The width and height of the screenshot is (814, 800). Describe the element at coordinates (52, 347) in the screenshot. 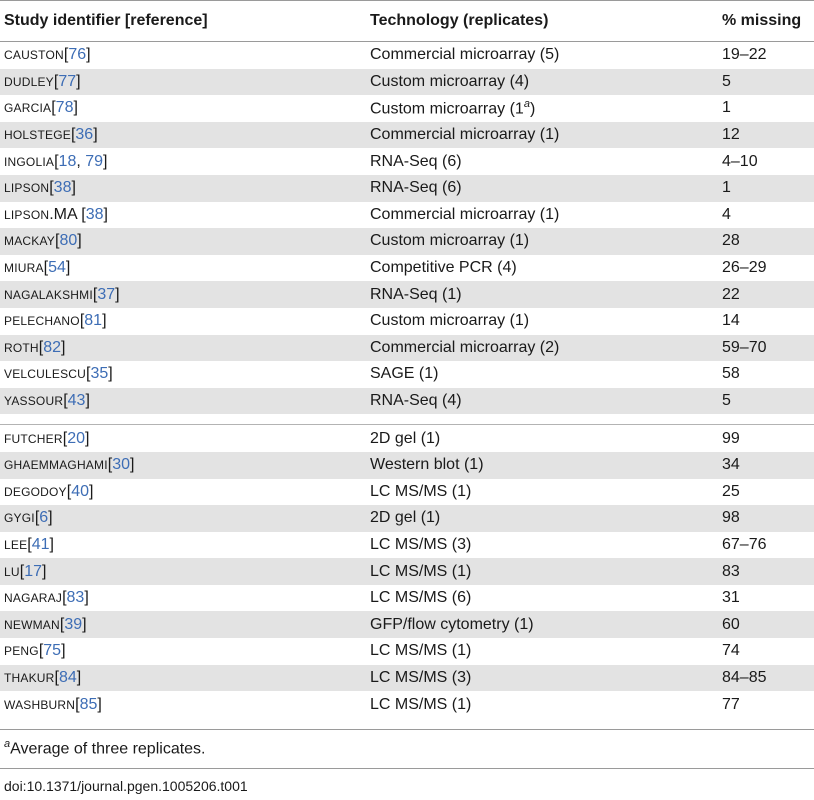

I see `reference-link: 82` at that location.